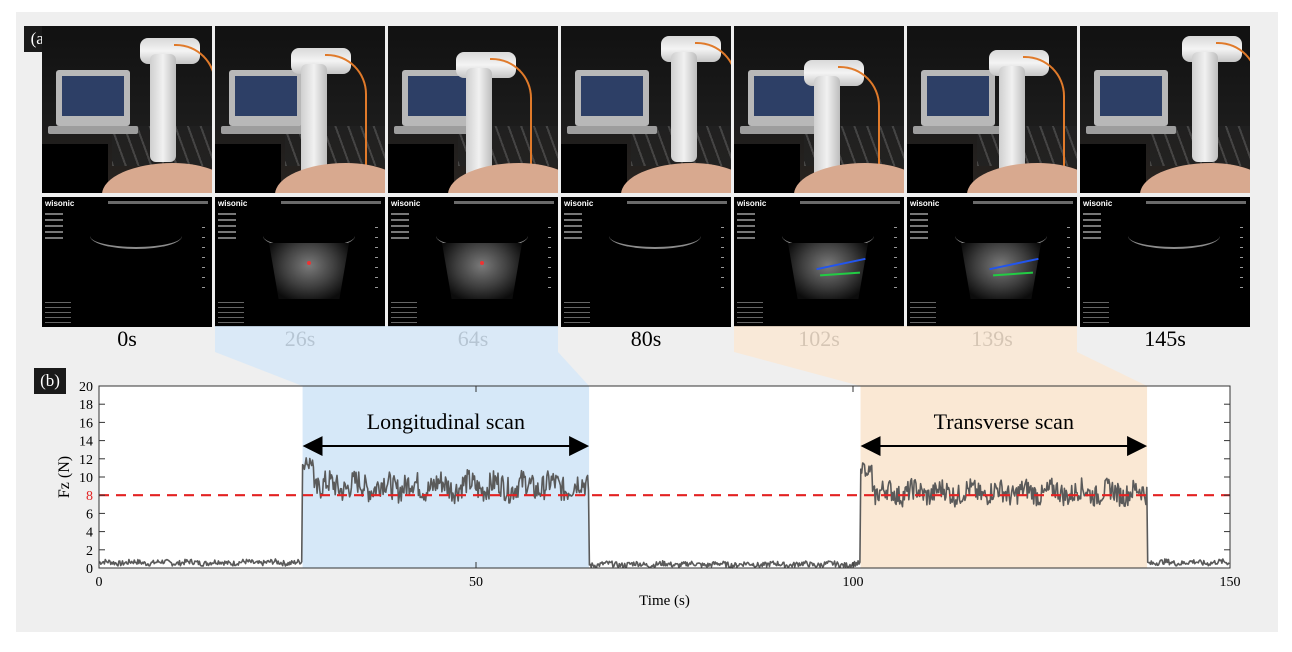 The height and width of the screenshot is (652, 1292). Describe the element at coordinates (89, 496) in the screenshot. I see `y-tick-label: 8` at that location.